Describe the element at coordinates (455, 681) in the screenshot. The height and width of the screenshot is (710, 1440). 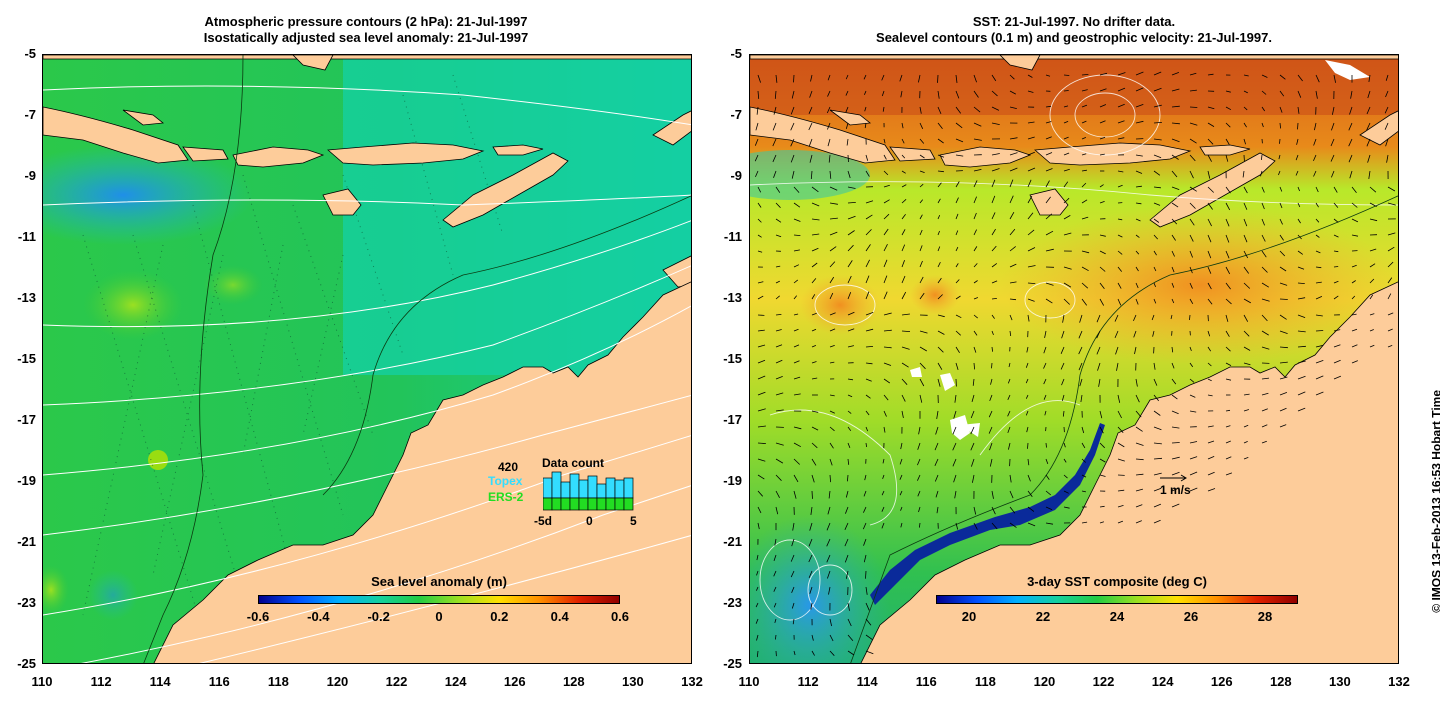
I see `x-tick-label: 124` at that location.